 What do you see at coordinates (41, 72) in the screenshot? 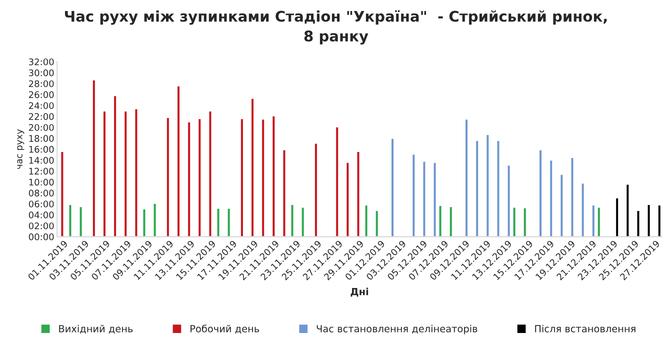
I see `y-tick-label: 30:00` at bounding box center [41, 72].